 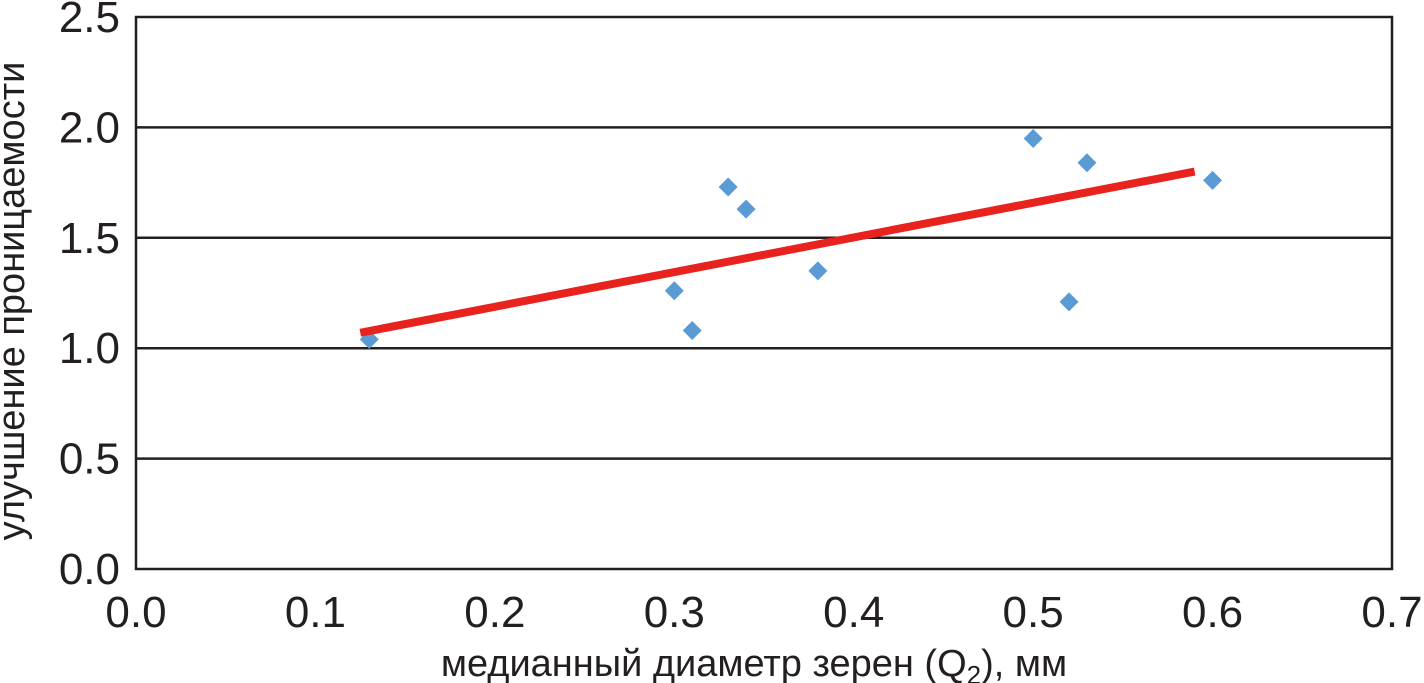 What do you see at coordinates (1033, 612) in the screenshot?
I see `x-tick-label: 0.5` at bounding box center [1033, 612].